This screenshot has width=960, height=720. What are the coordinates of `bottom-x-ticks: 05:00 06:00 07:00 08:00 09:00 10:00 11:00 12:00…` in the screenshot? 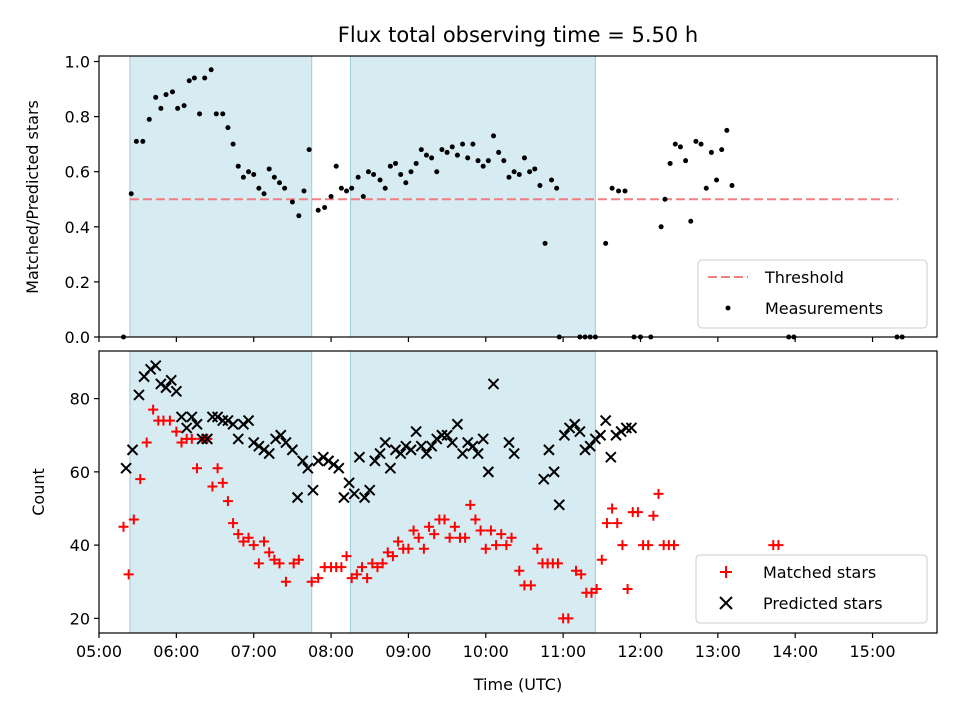 It's located at (486, 647).